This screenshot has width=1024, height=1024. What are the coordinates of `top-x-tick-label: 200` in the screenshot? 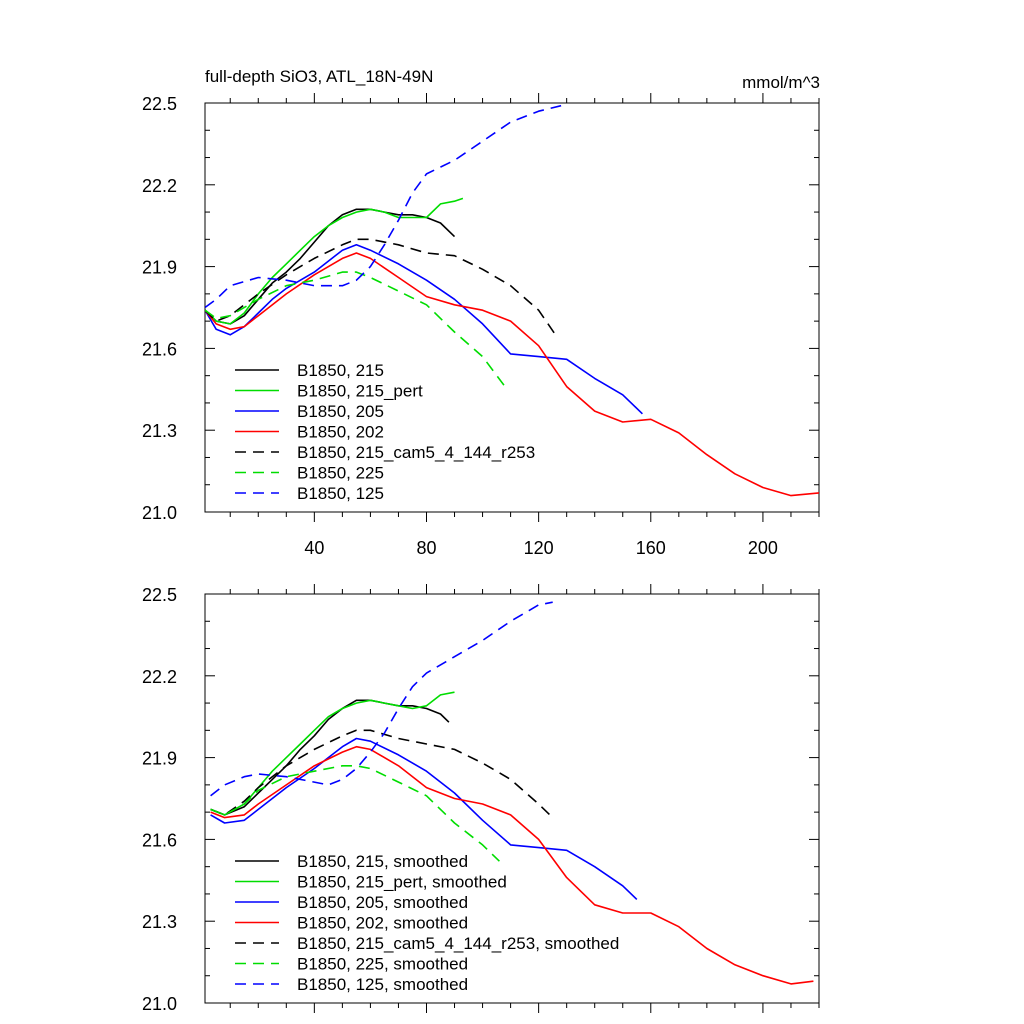 It's located at (763, 548).